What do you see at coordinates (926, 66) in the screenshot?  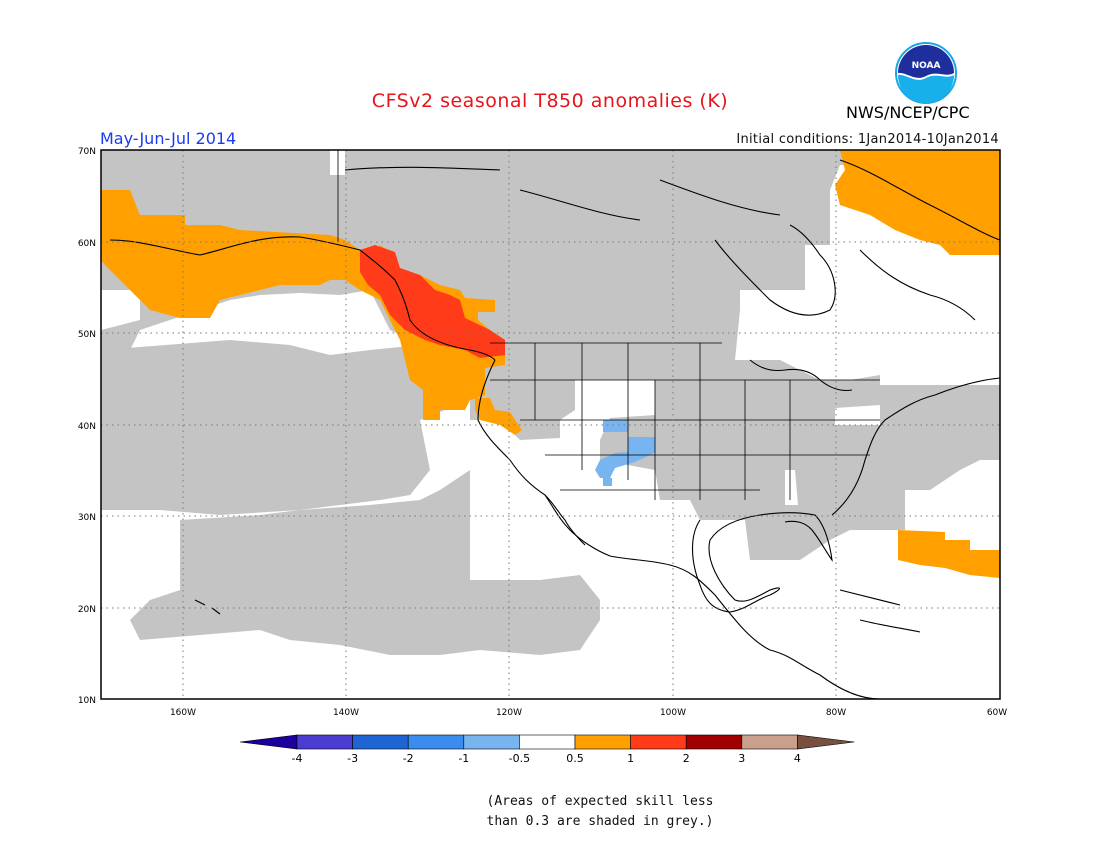 I see `svg-text: NOAA` at bounding box center [926, 66].